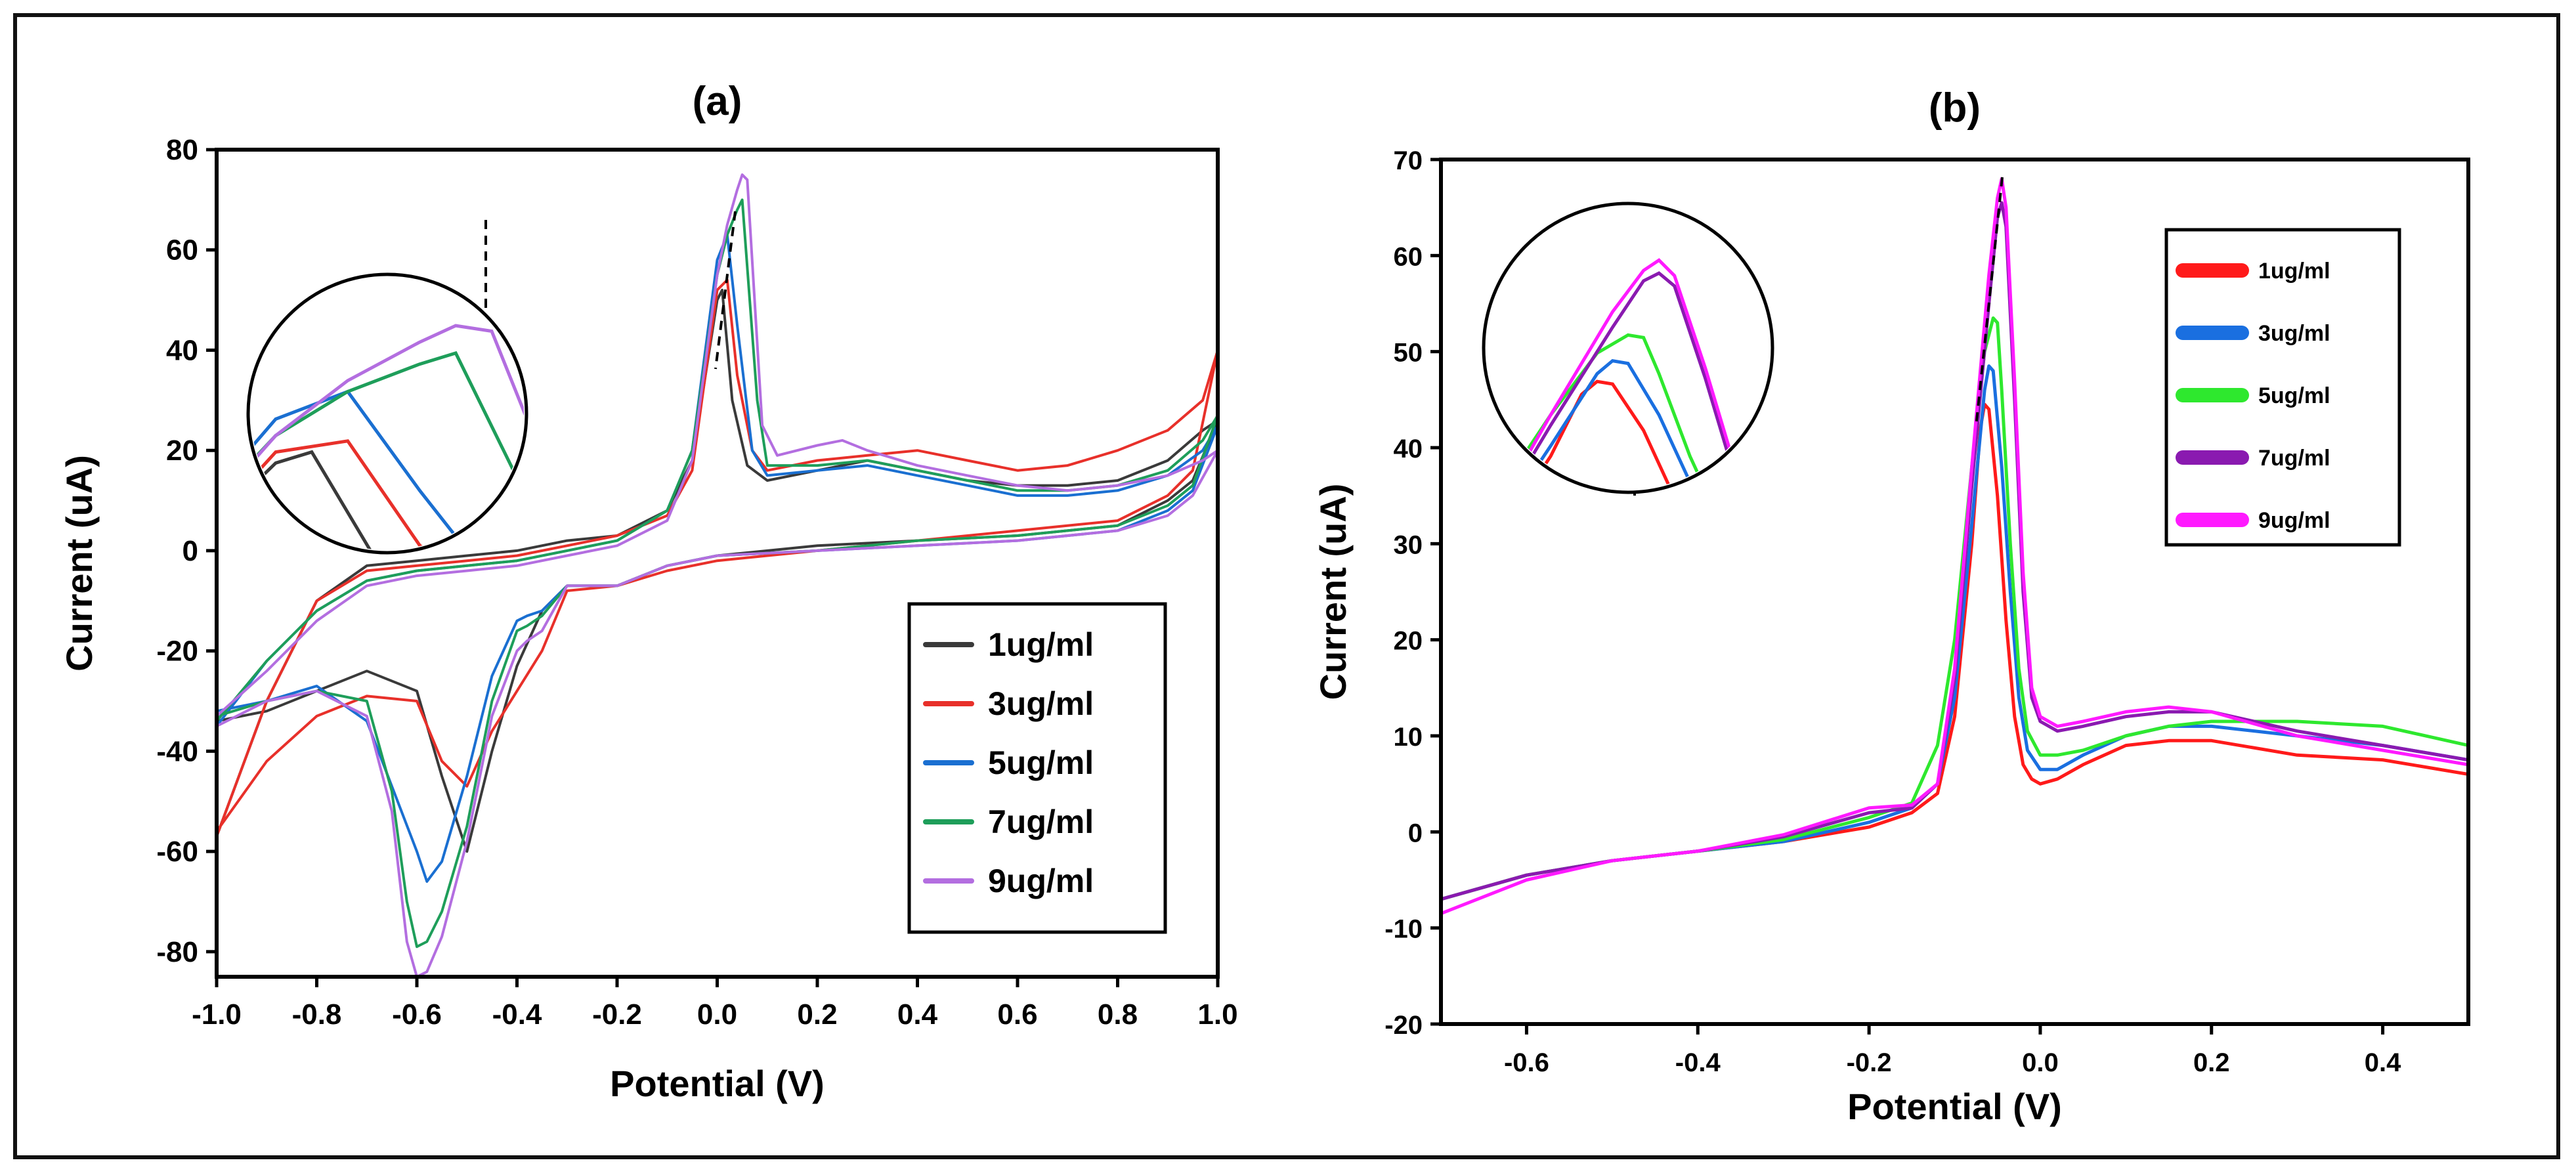  I want to click on x-tick-label: 1.0, so click(1217, 1014).